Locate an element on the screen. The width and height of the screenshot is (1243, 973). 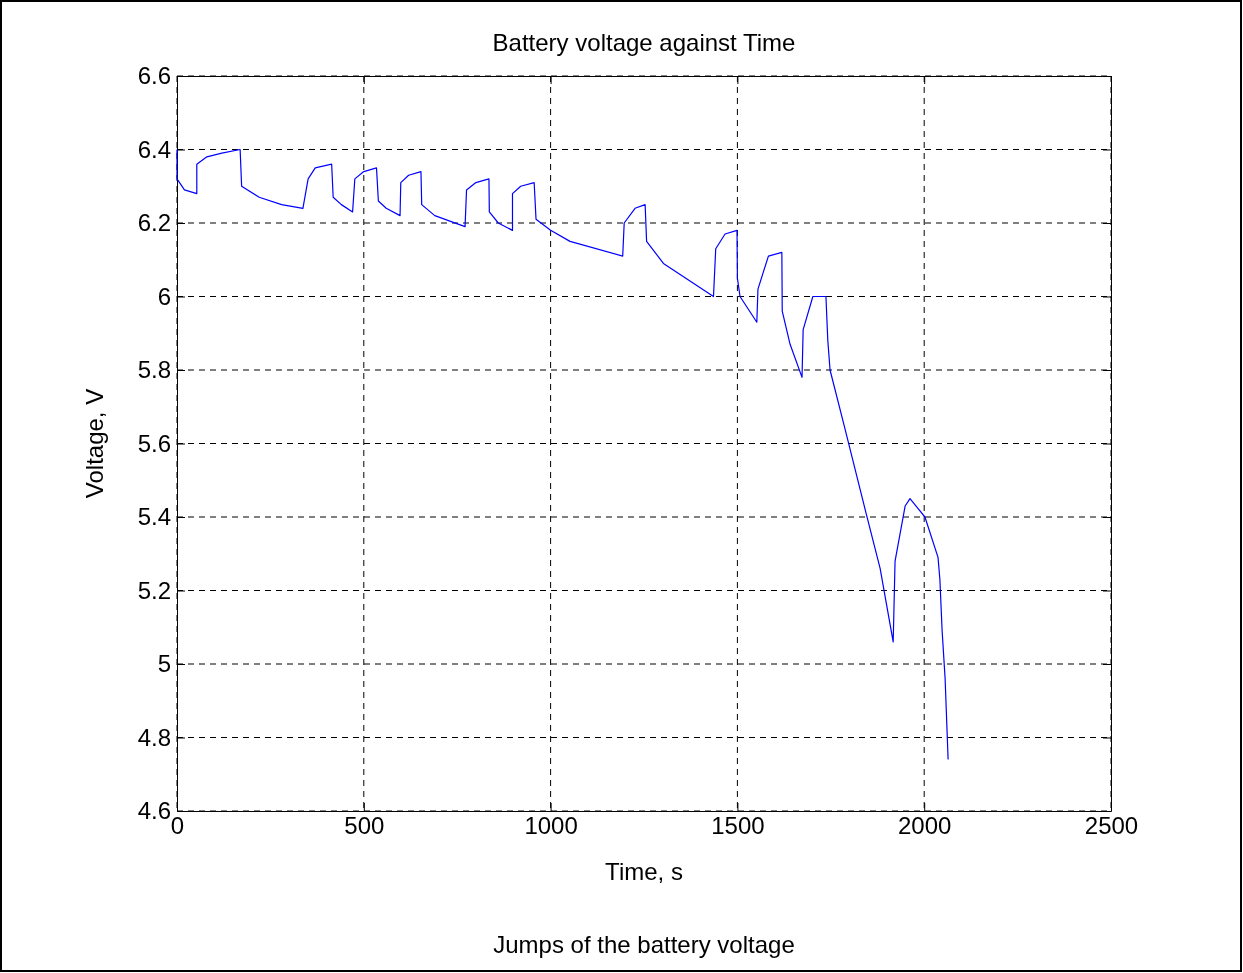
x-axis-title: Time, s is located at coordinates (644, 871).